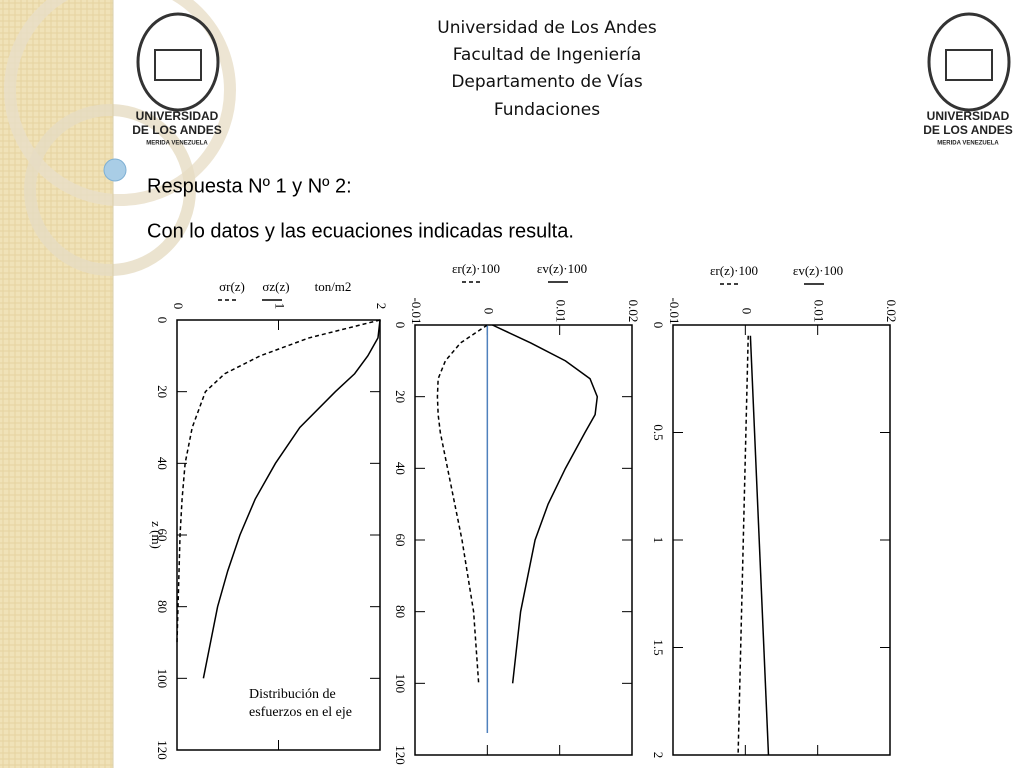 The width and height of the screenshot is (1024, 768). What do you see at coordinates (658, 755) in the screenshot?
I see `y-tick-label: 2` at bounding box center [658, 755].